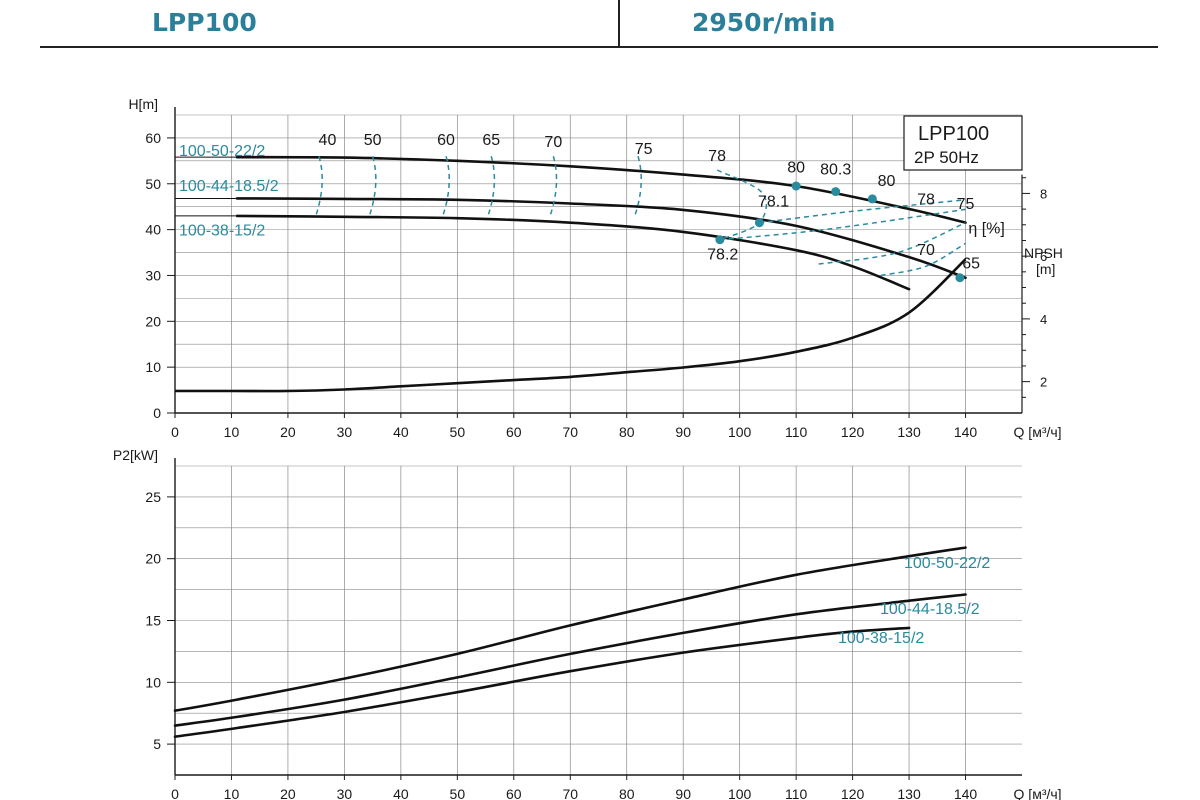  I want to click on npsh-tick-label: 6, so click(1043, 256).